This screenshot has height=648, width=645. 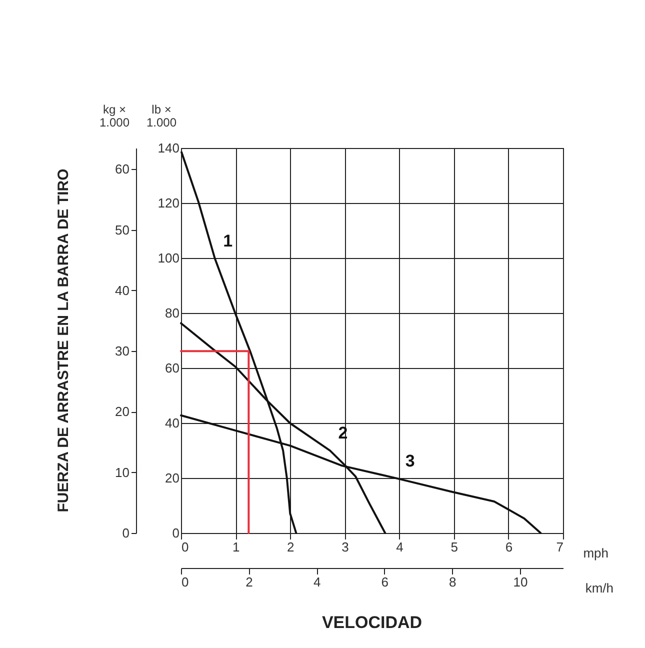 What do you see at coordinates (185, 547) in the screenshot?
I see `x-tick-label: 0` at bounding box center [185, 547].